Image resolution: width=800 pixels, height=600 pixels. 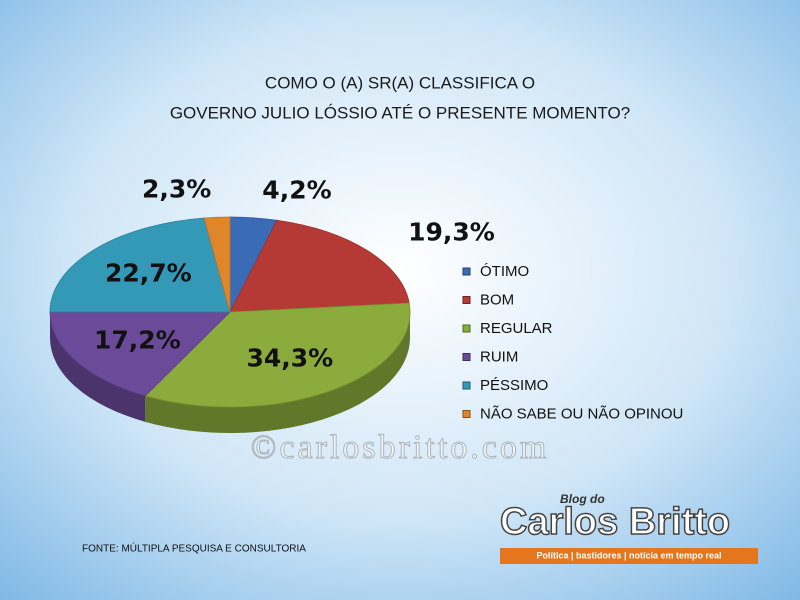 What do you see at coordinates (504, 271) in the screenshot?
I see `legend-label: ÓTIMO` at bounding box center [504, 271].